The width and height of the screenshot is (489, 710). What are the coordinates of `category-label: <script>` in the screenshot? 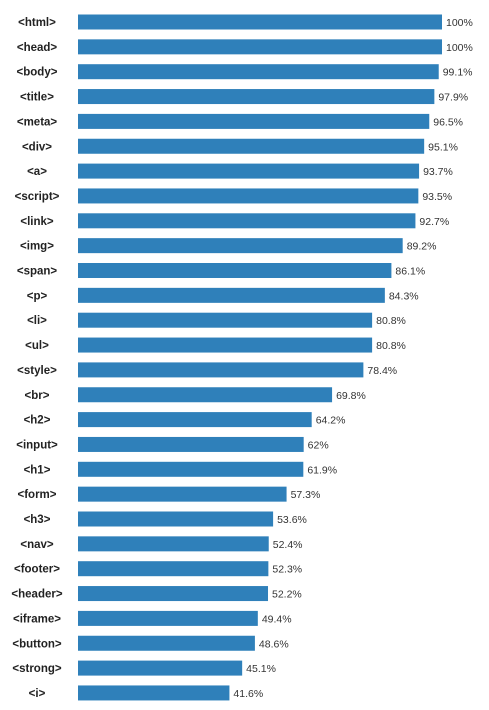 It's located at (37, 197).